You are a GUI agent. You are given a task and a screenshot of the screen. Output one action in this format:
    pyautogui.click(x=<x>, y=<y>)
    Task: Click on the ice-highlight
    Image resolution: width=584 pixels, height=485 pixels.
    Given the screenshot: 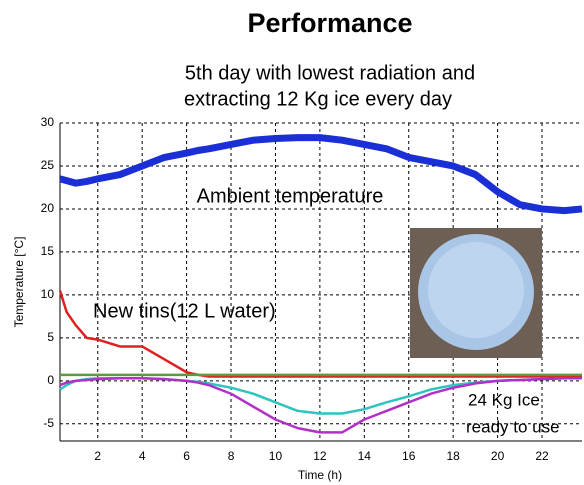 What is the action you would take?
    pyautogui.click(x=476, y=290)
    